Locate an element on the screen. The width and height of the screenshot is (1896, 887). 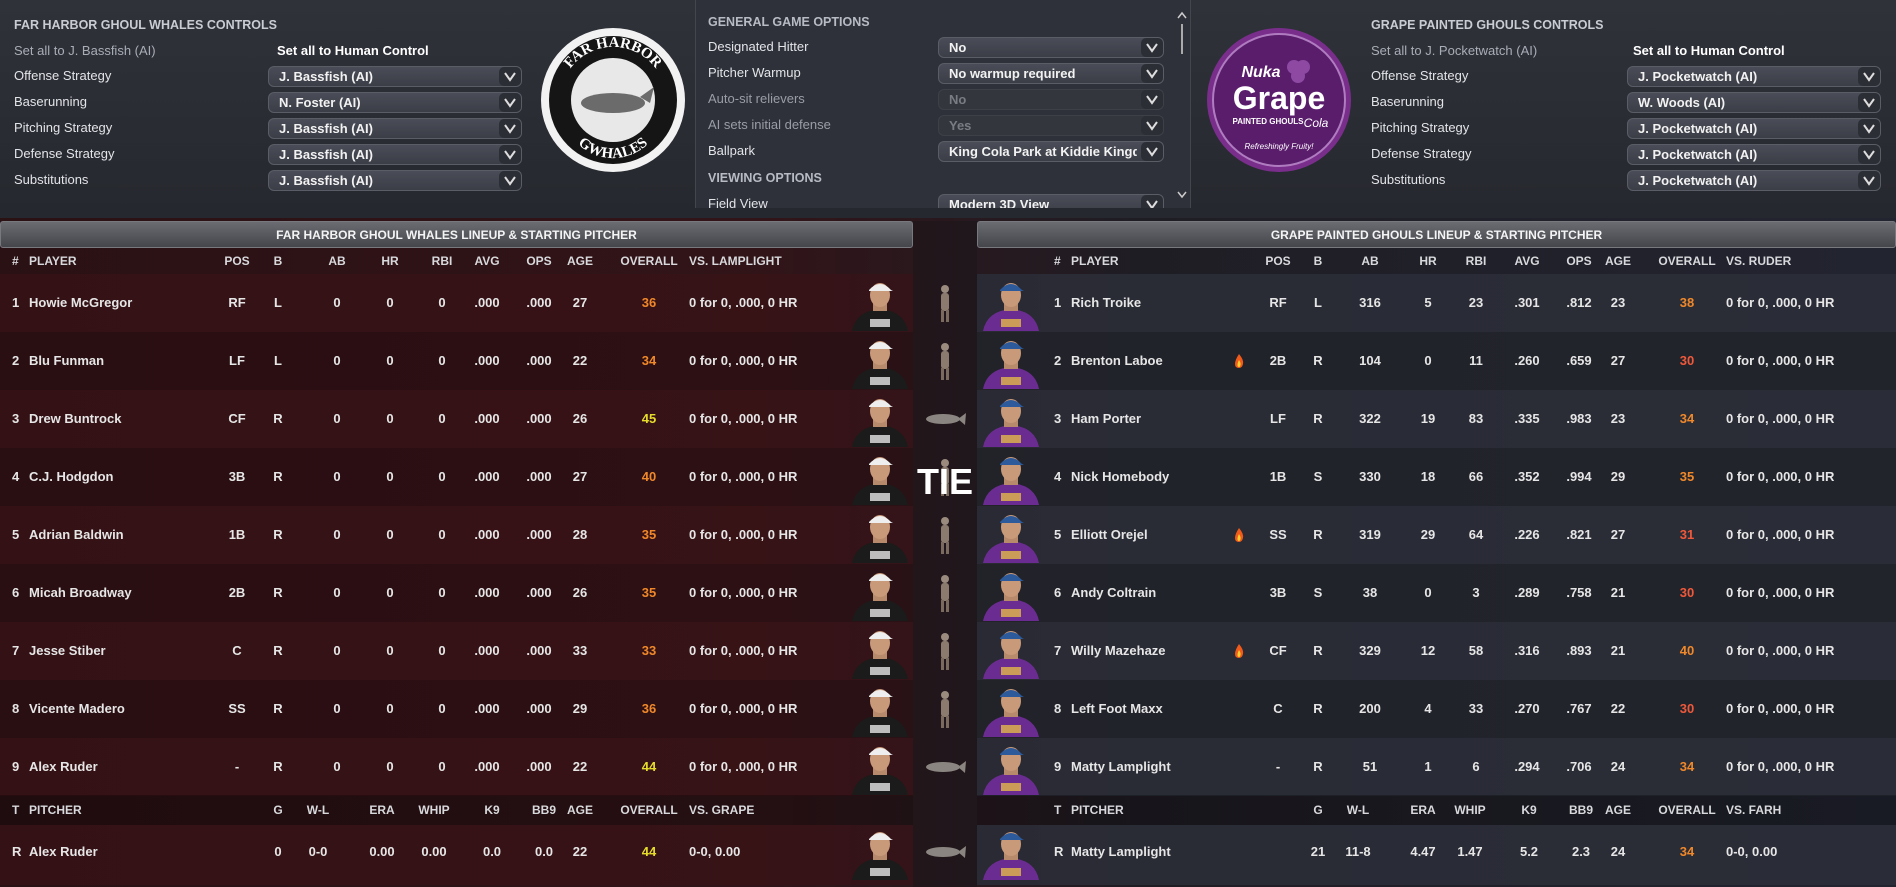
stat-cell: 0-0 is located at coordinates (318, 851).